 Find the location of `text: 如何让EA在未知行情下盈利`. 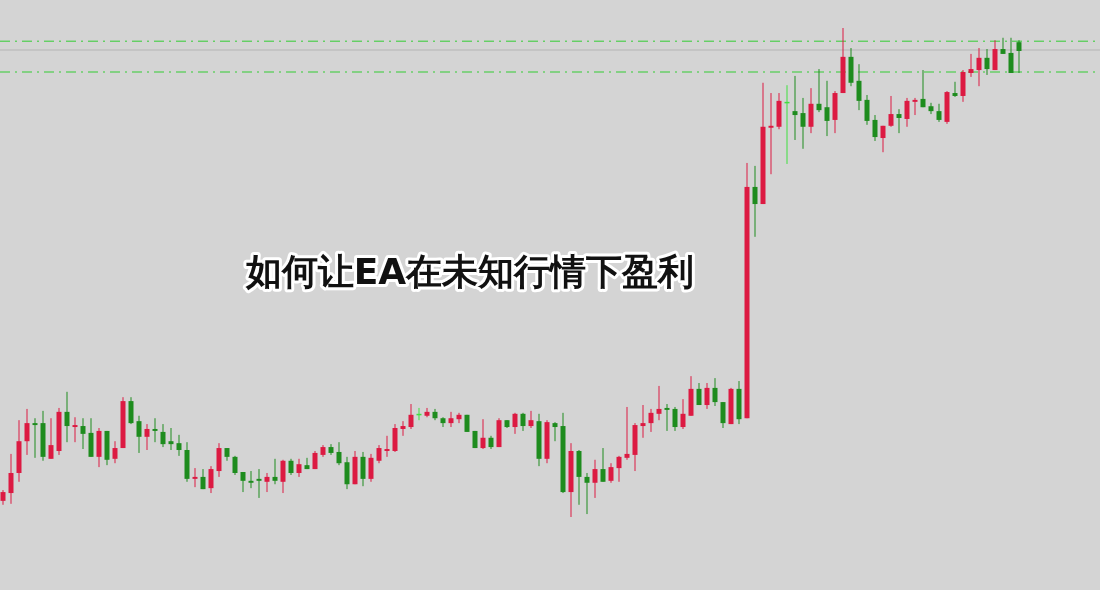

text: 如何让EA在未知行情下盈利 is located at coordinates (469, 271).